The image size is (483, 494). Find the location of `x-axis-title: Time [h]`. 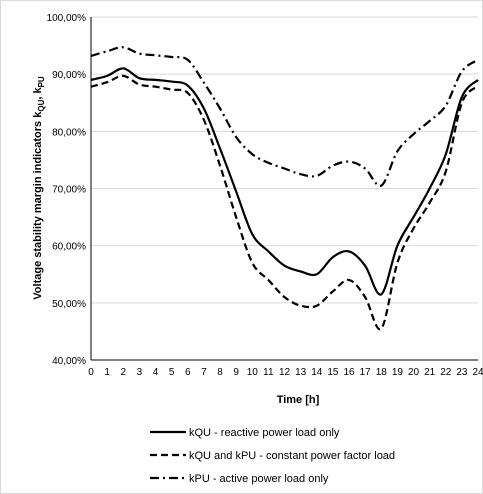

x-axis-title: Time [h] is located at coordinates (298, 400).